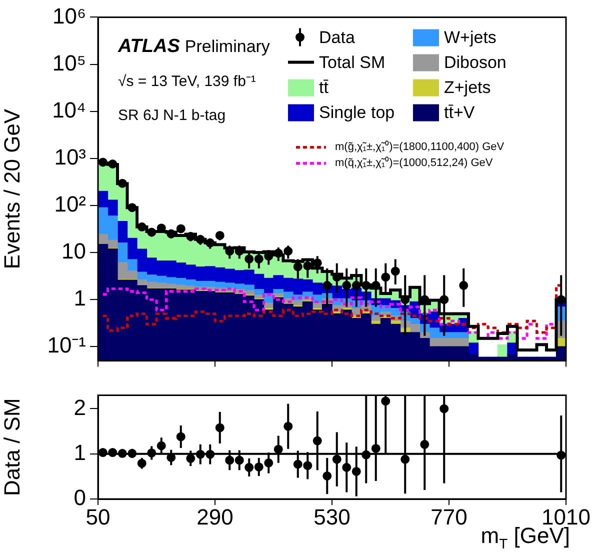 This screenshot has height=556, width=593. I want to click on x-tick-label: 770, so click(449, 517).